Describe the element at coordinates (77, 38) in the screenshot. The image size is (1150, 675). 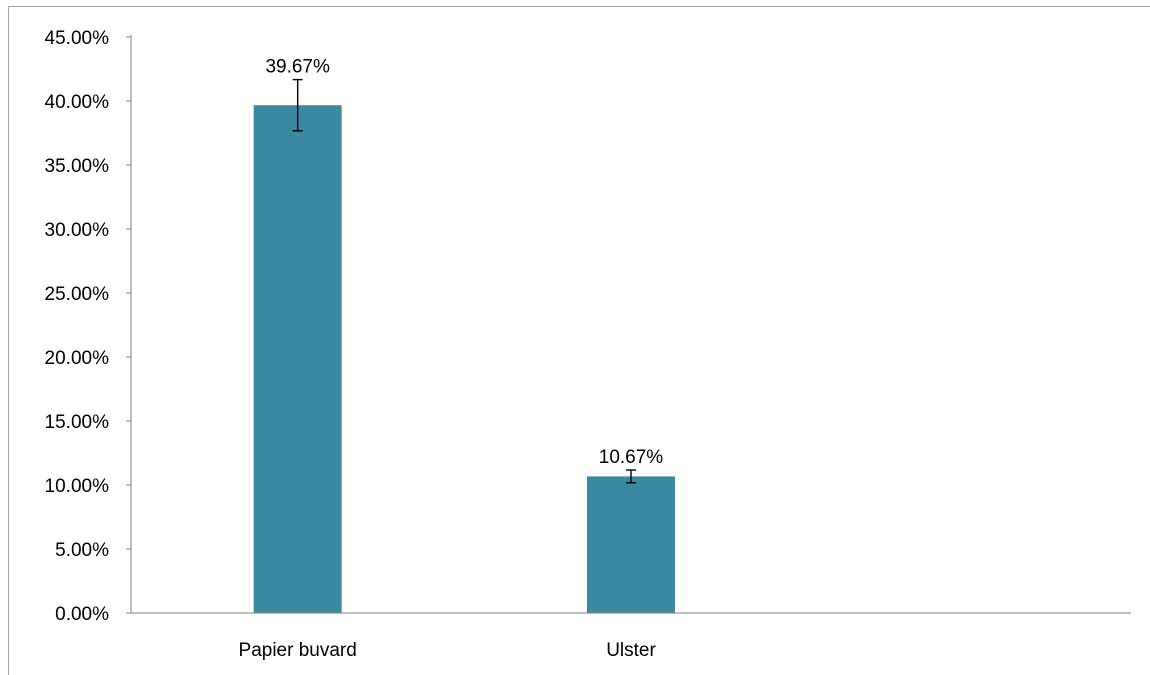
I see `y-tick-label: 45.00%` at that location.